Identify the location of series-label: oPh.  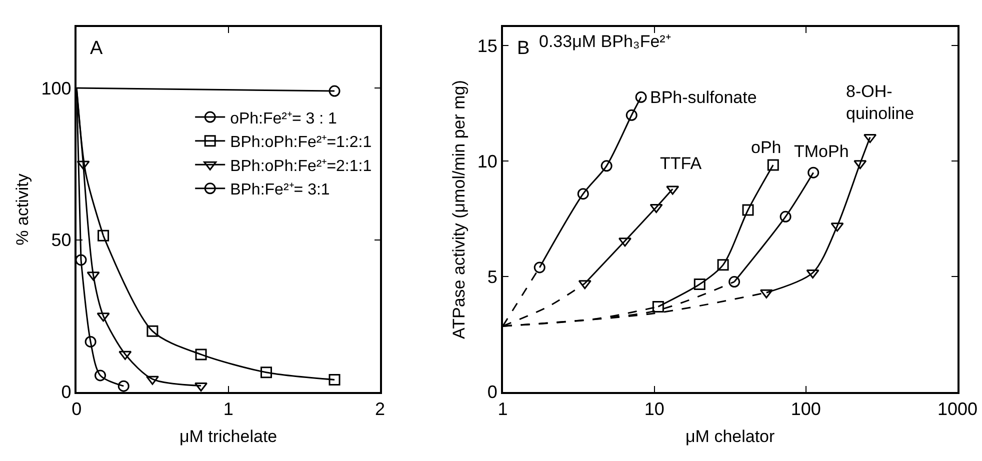
(766, 147).